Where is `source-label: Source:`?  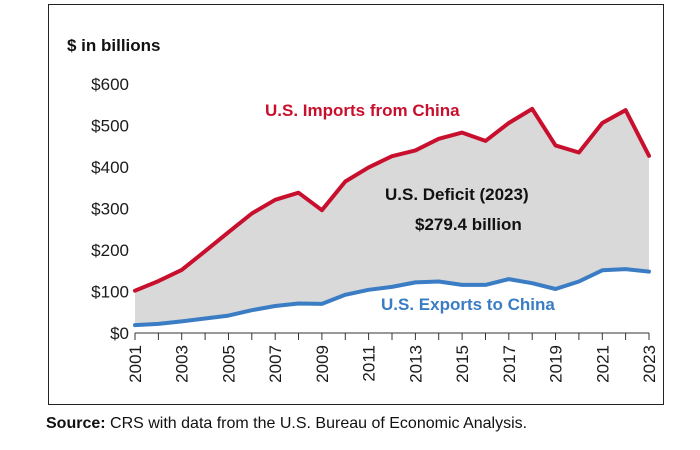
source-label: Source: is located at coordinates (76, 423).